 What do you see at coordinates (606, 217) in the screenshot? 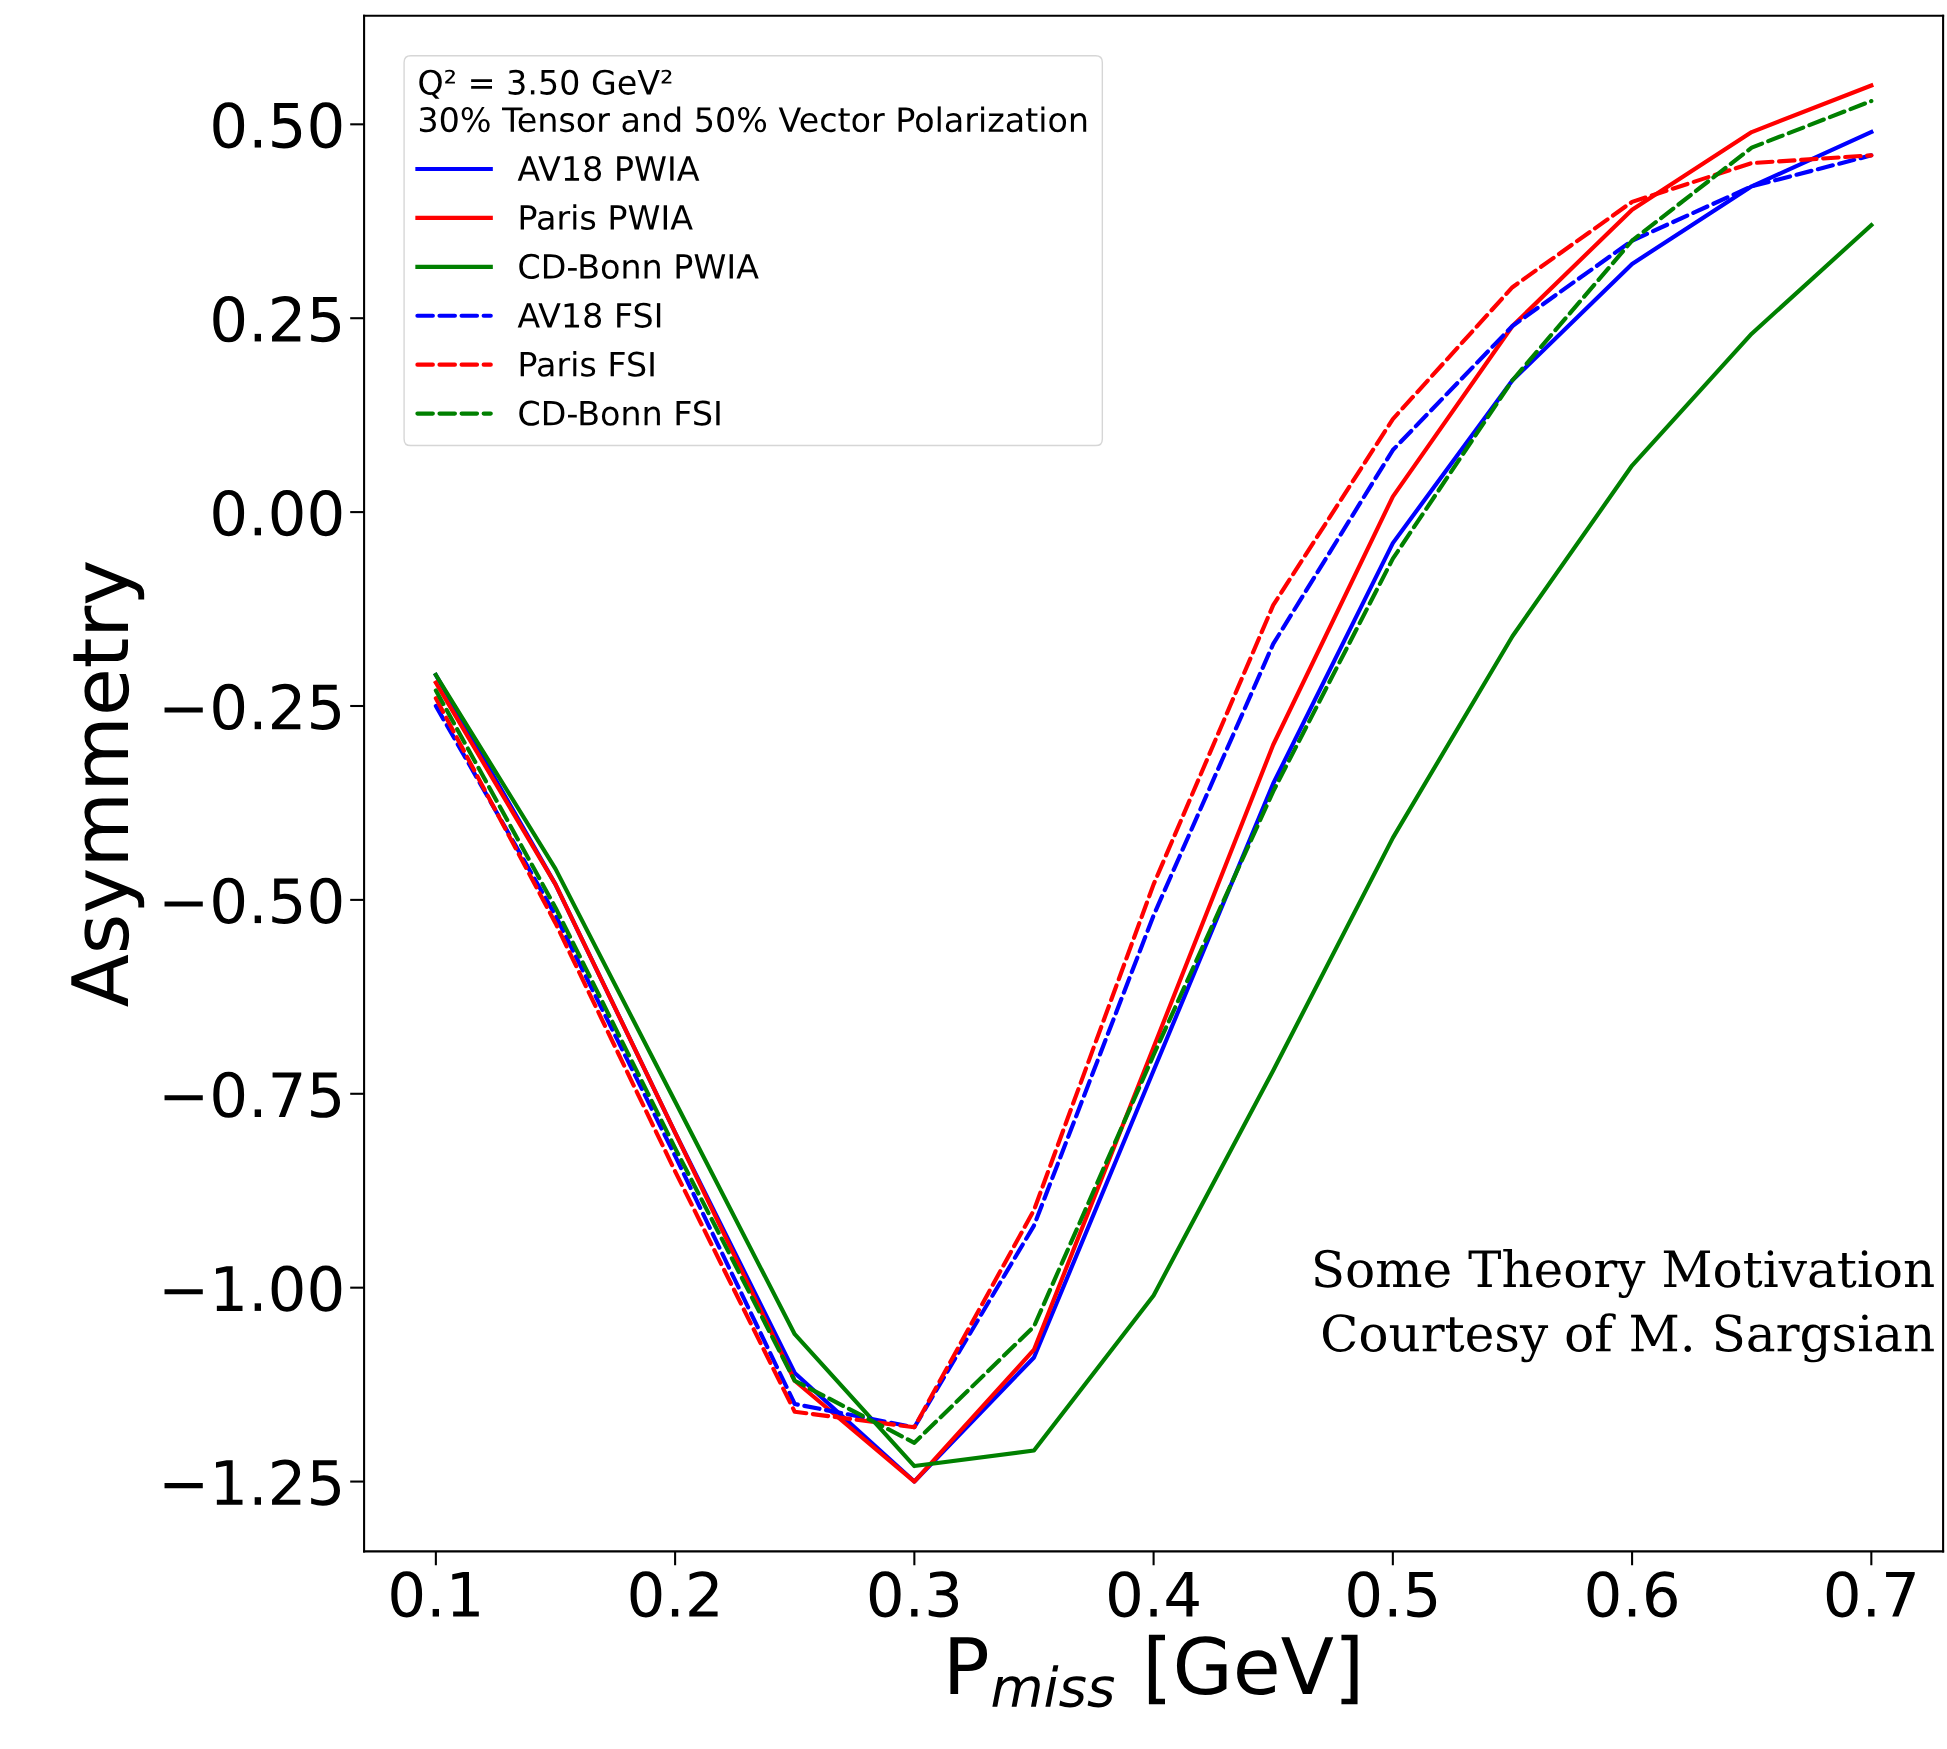
I see `legend-label: Paris PWIA` at bounding box center [606, 217].